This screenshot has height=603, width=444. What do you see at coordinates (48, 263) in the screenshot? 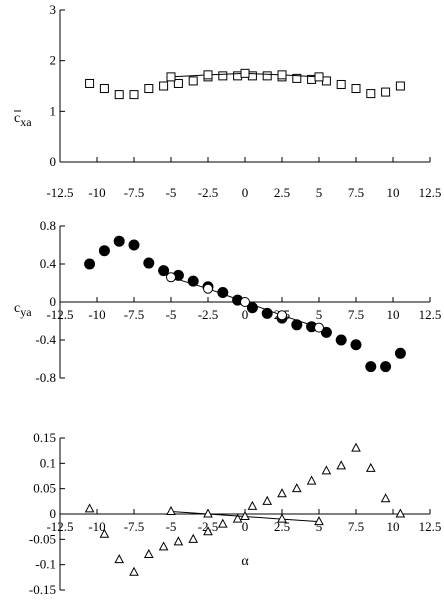
I see `y-tick-label: 0.4` at bounding box center [48, 263].